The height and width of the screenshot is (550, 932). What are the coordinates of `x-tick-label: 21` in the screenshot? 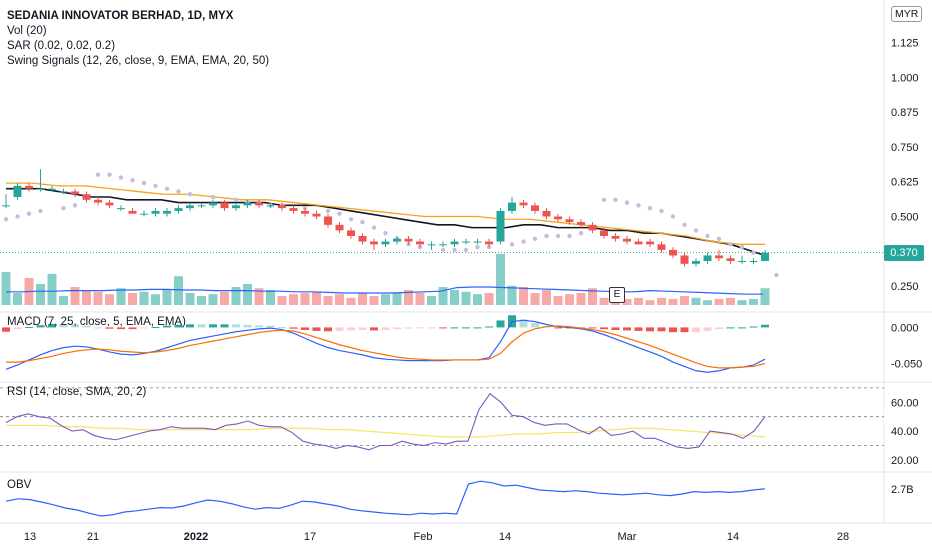 It's located at (93, 537).